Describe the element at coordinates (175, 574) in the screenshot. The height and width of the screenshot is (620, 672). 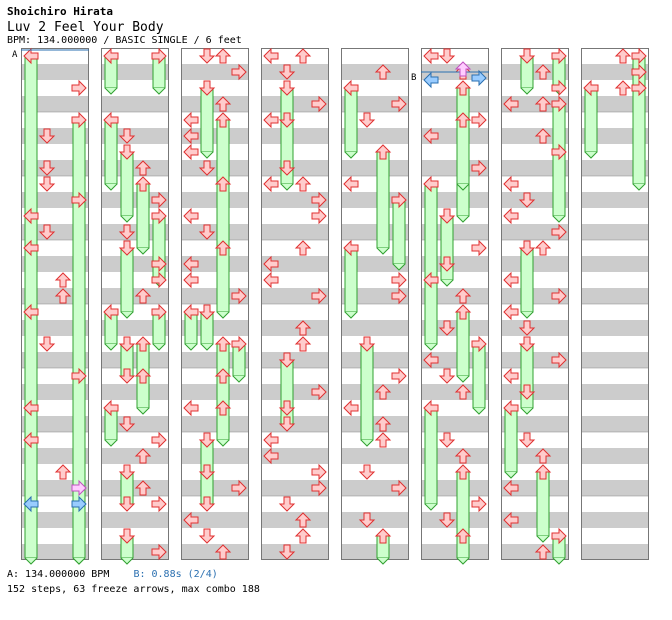
I see `stop-legend: B: 0.88s (2/4)` at that location.